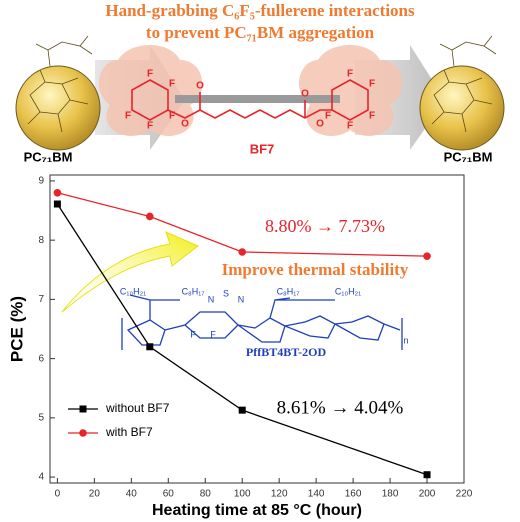  Describe the element at coordinates (262, 148) in the screenshot. I see `molecule-label: BF7` at that location.